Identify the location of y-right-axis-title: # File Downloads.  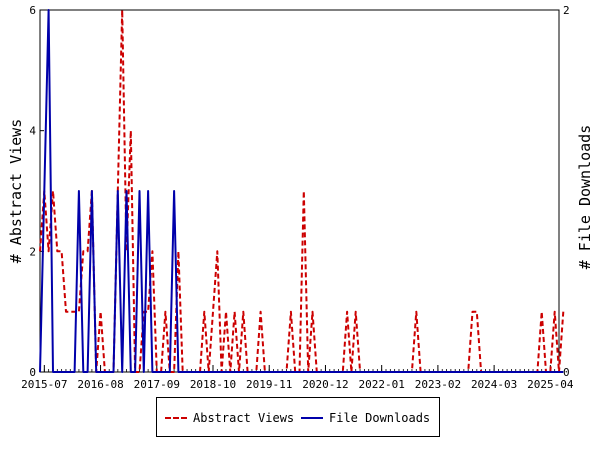
(585, 197).